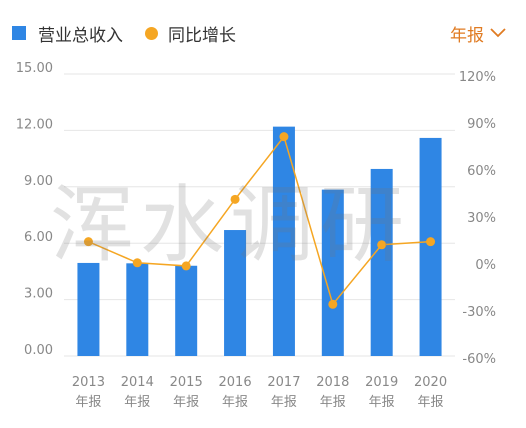 The image size is (526, 428). What do you see at coordinates (283, 382) in the screenshot?
I see `x-tick-label-year: 2017` at bounding box center [283, 382].